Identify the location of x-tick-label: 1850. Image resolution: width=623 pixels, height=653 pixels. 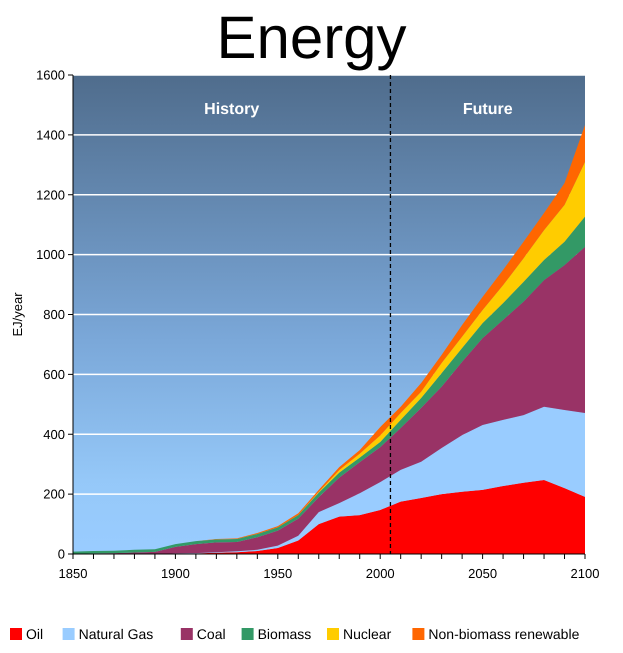
(73, 573).